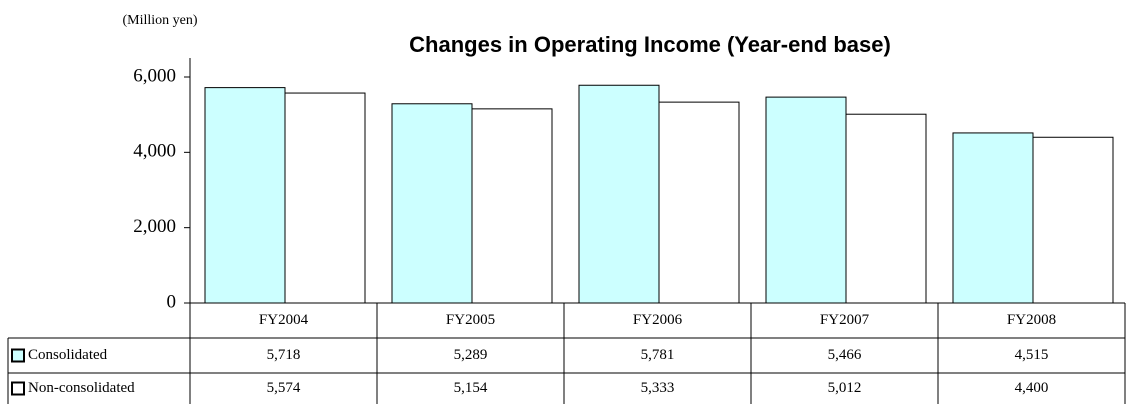 This screenshot has width=1127, height=404. What do you see at coordinates (845, 355) in the screenshot?
I see `data-label: 5,466` at bounding box center [845, 355].